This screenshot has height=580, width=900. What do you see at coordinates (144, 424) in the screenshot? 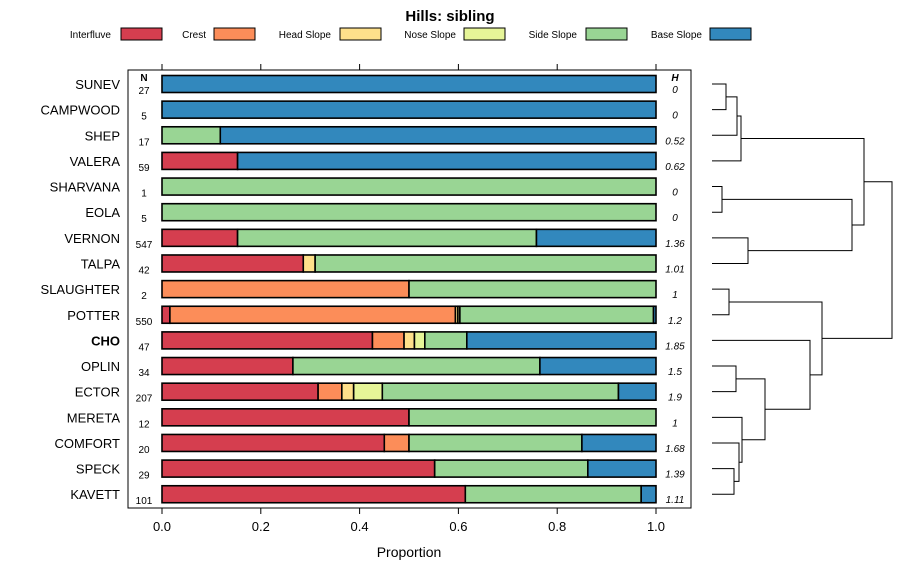
I see `row-n: 12` at bounding box center [144, 424].